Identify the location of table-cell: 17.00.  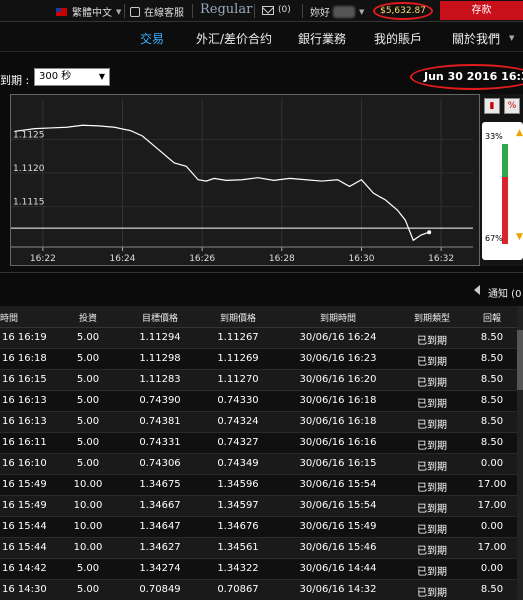
(492, 505).